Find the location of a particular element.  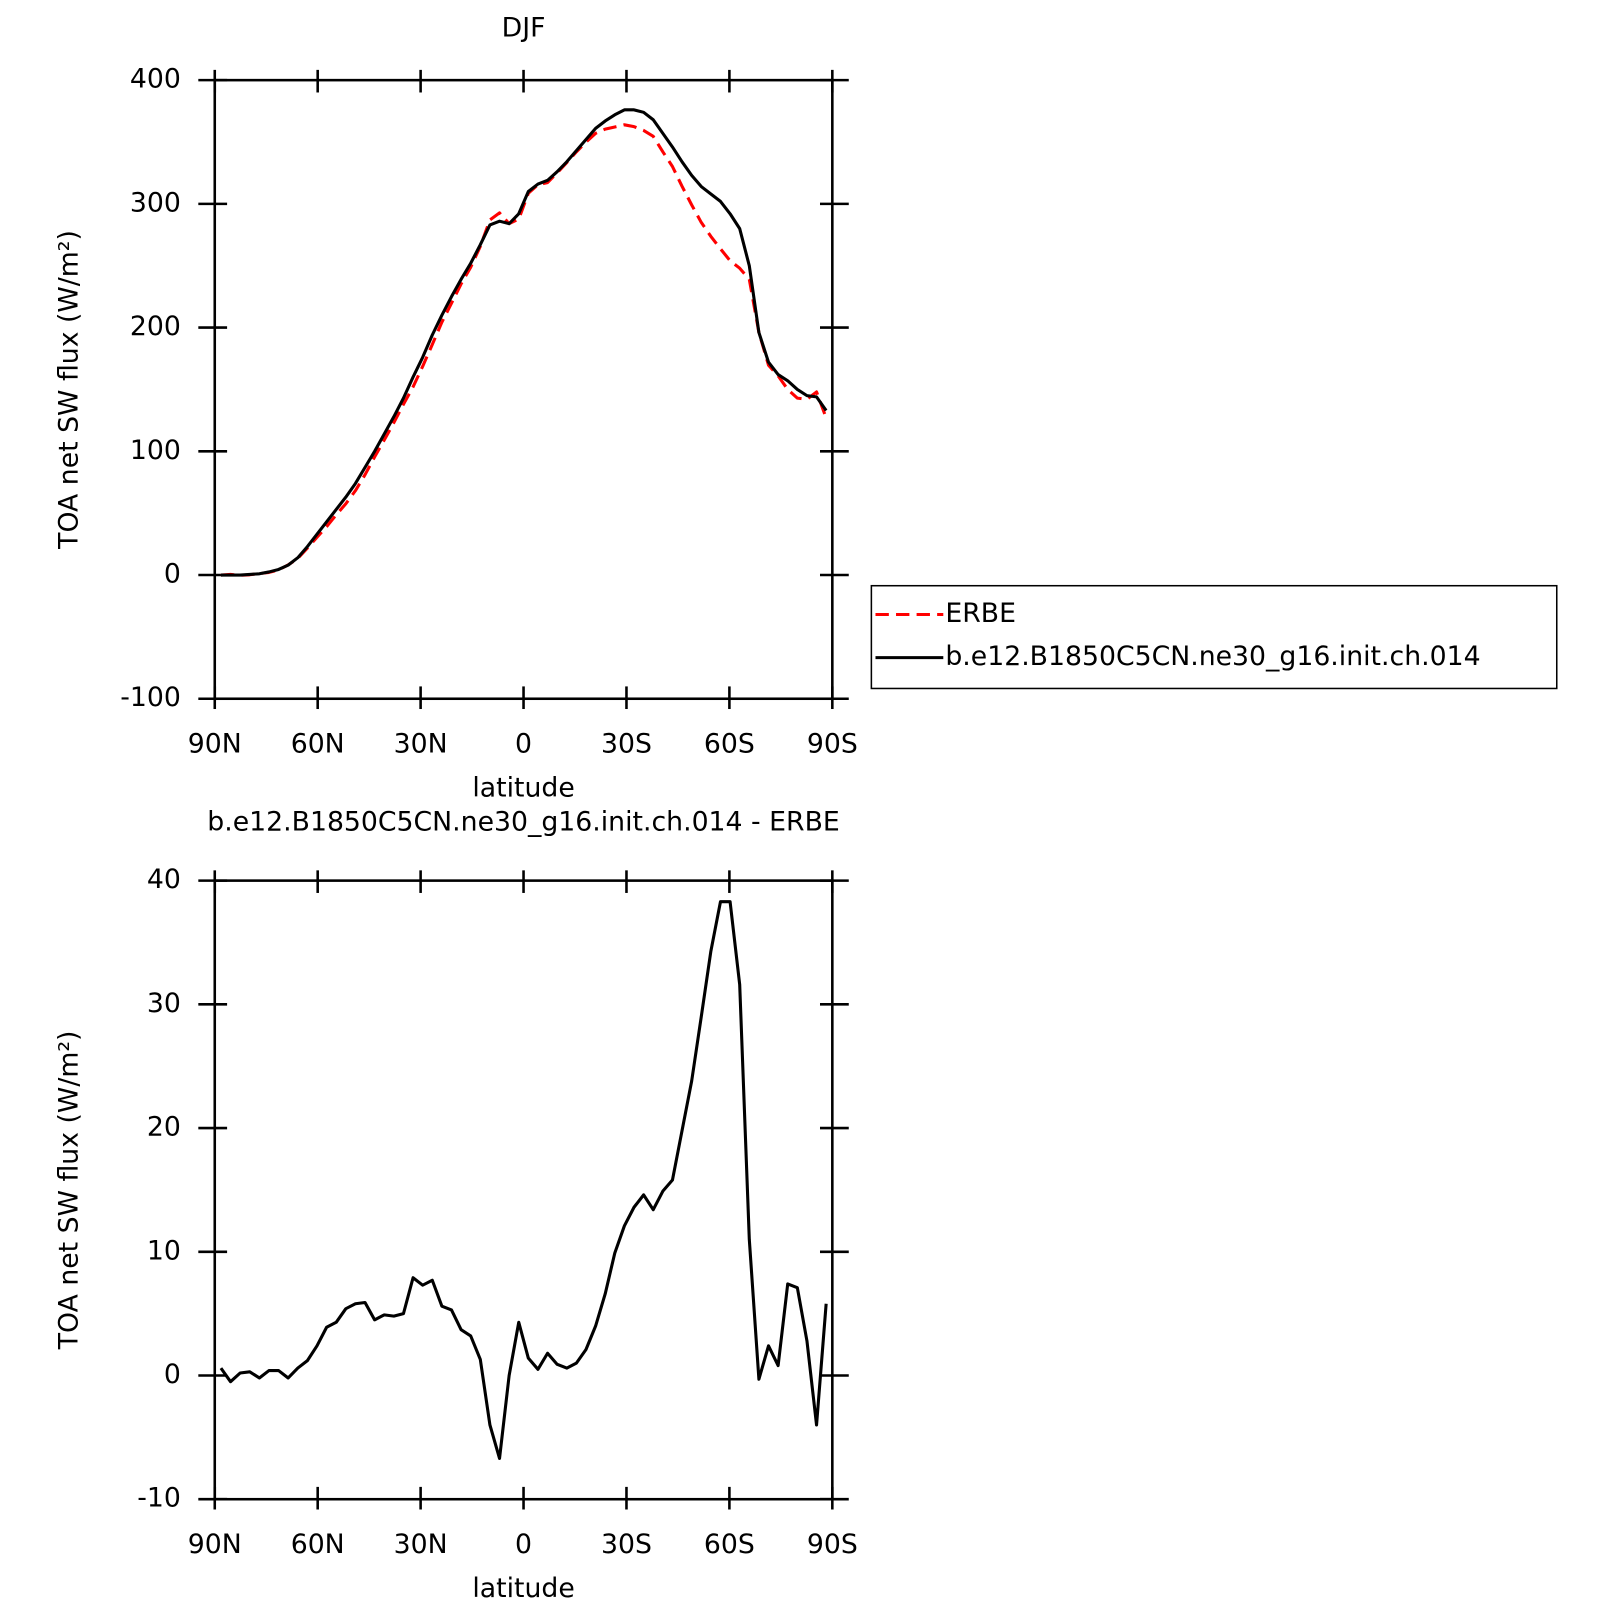

y-tick-label: -100 is located at coordinates (150, 697).